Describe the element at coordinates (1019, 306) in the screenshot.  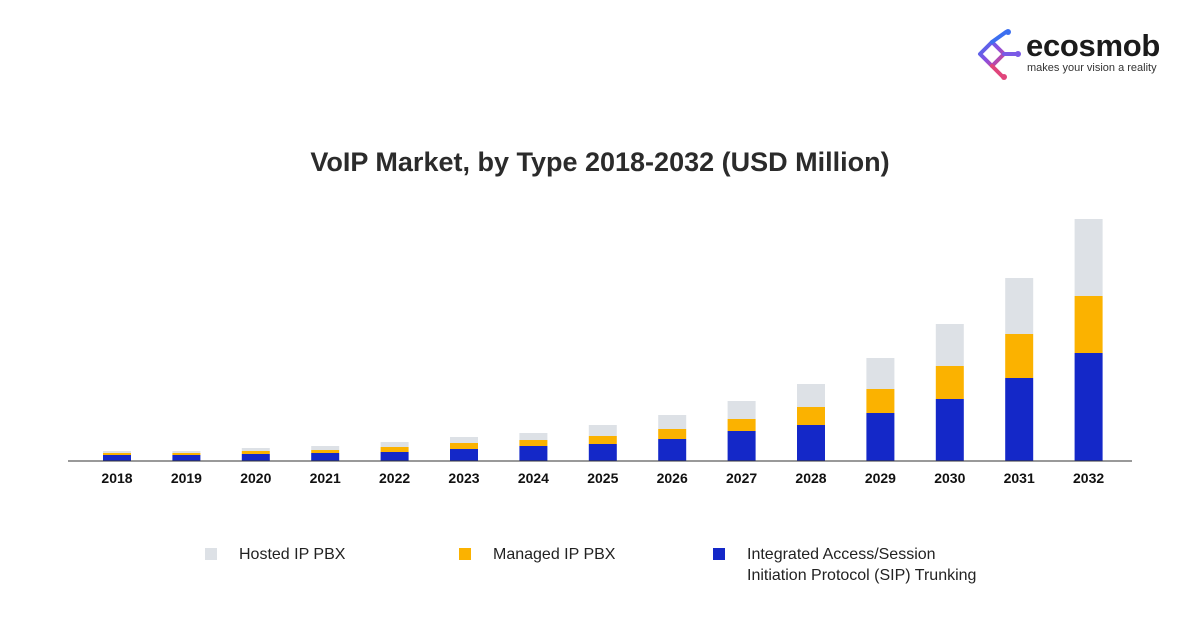
I see `bar-hosted-2031` at that location.